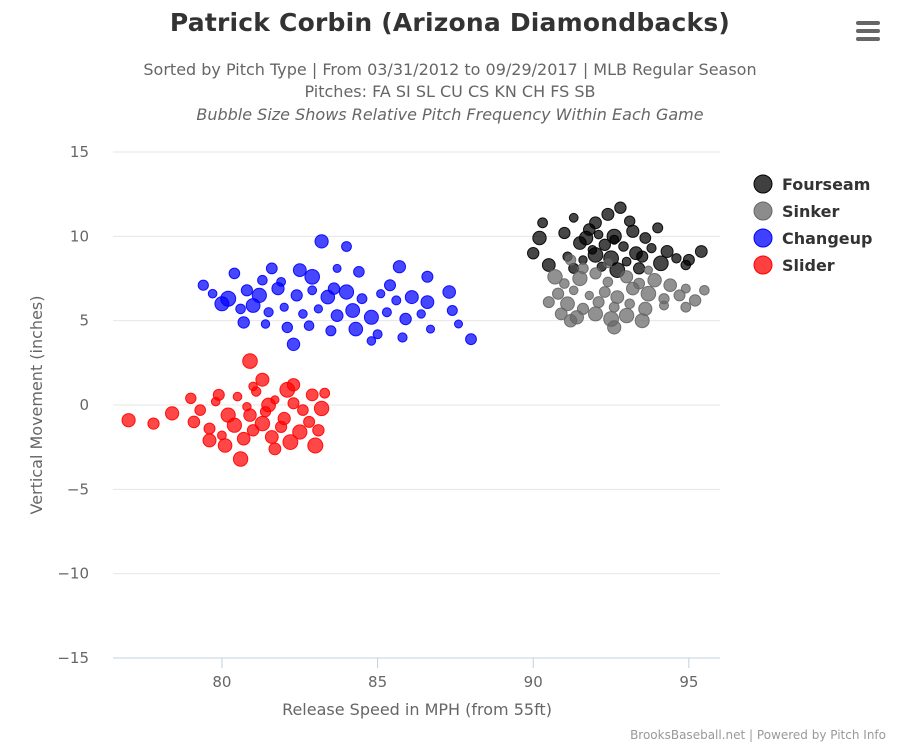 The image size is (900, 747). Describe the element at coordinates (794, 265) in the screenshot. I see `legend-item-slider: Slider` at that location.